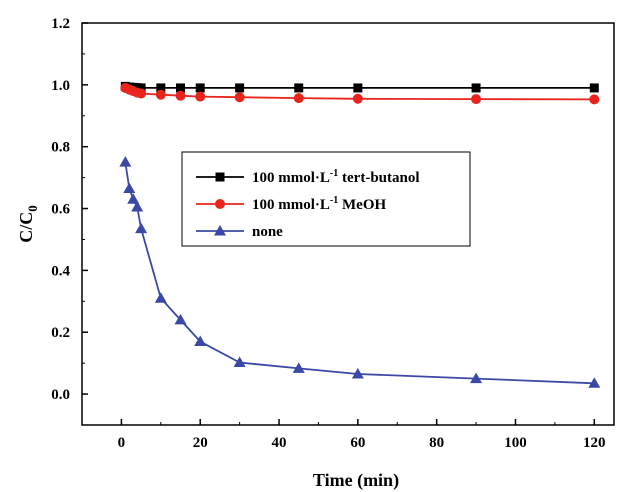 This screenshot has height=492, width=617. I want to click on x-tick-label: 20, so click(200, 443).